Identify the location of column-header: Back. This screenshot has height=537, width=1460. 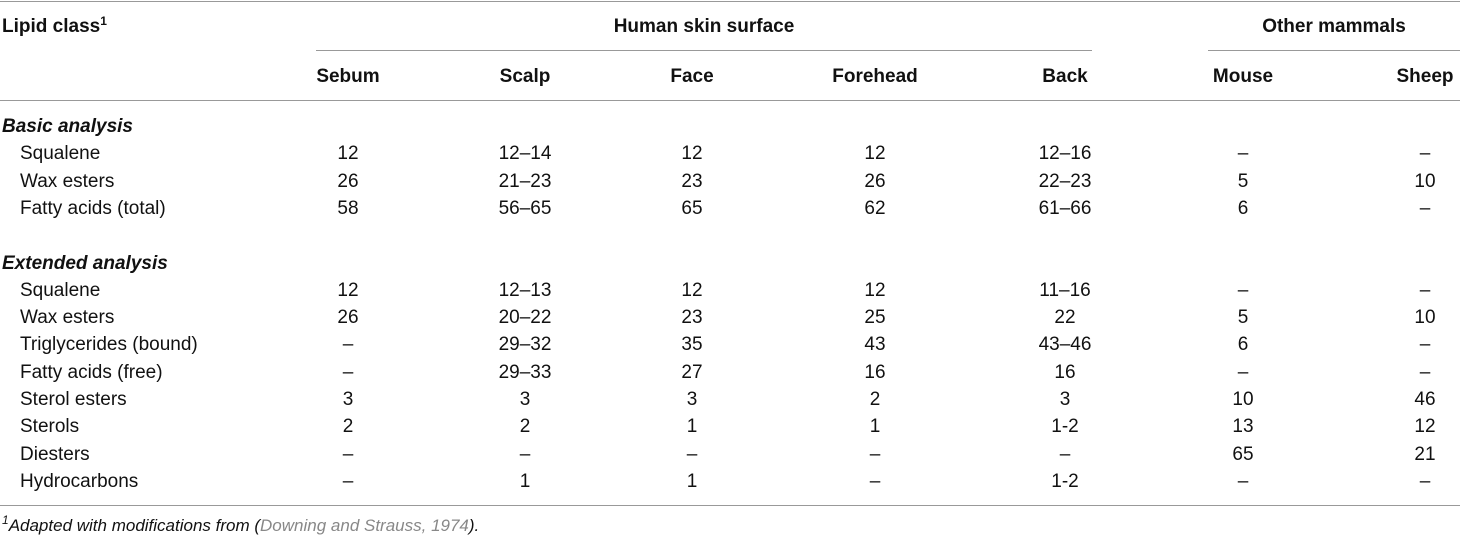
(1065, 76).